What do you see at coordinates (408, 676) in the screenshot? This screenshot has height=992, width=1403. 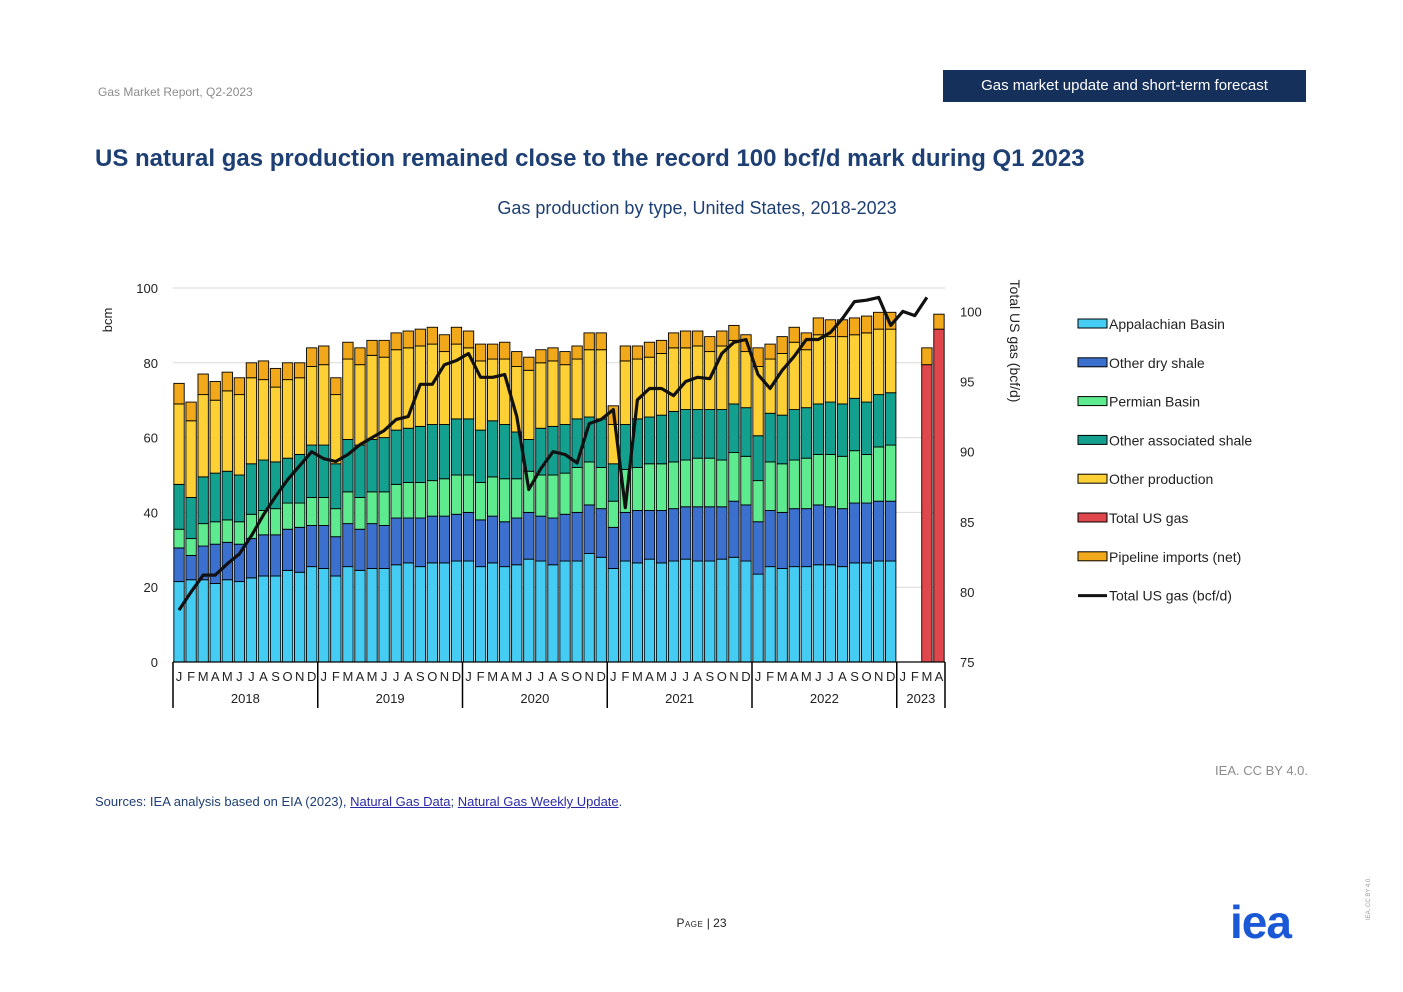 I see `month-tick-label: A` at bounding box center [408, 676].